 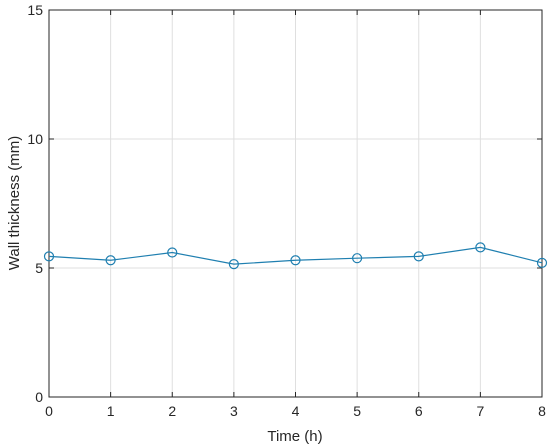 I want to click on x-tick-label: 4, so click(x=296, y=411).